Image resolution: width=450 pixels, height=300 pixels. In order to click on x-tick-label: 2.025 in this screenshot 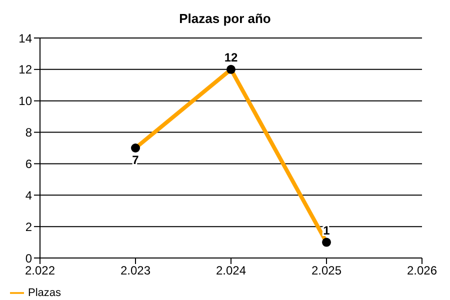, I will do `click(326, 271)`.